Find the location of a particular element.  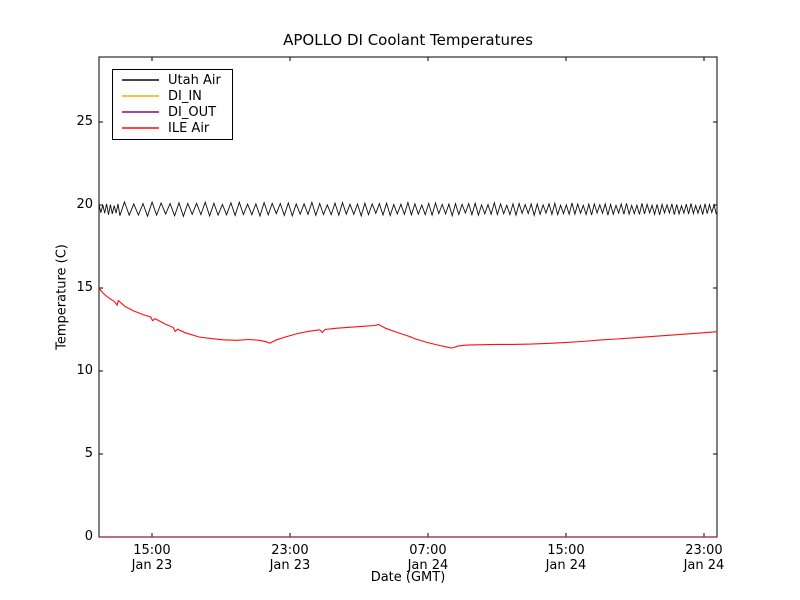

y-tick-label: 0 is located at coordinates (88, 536).